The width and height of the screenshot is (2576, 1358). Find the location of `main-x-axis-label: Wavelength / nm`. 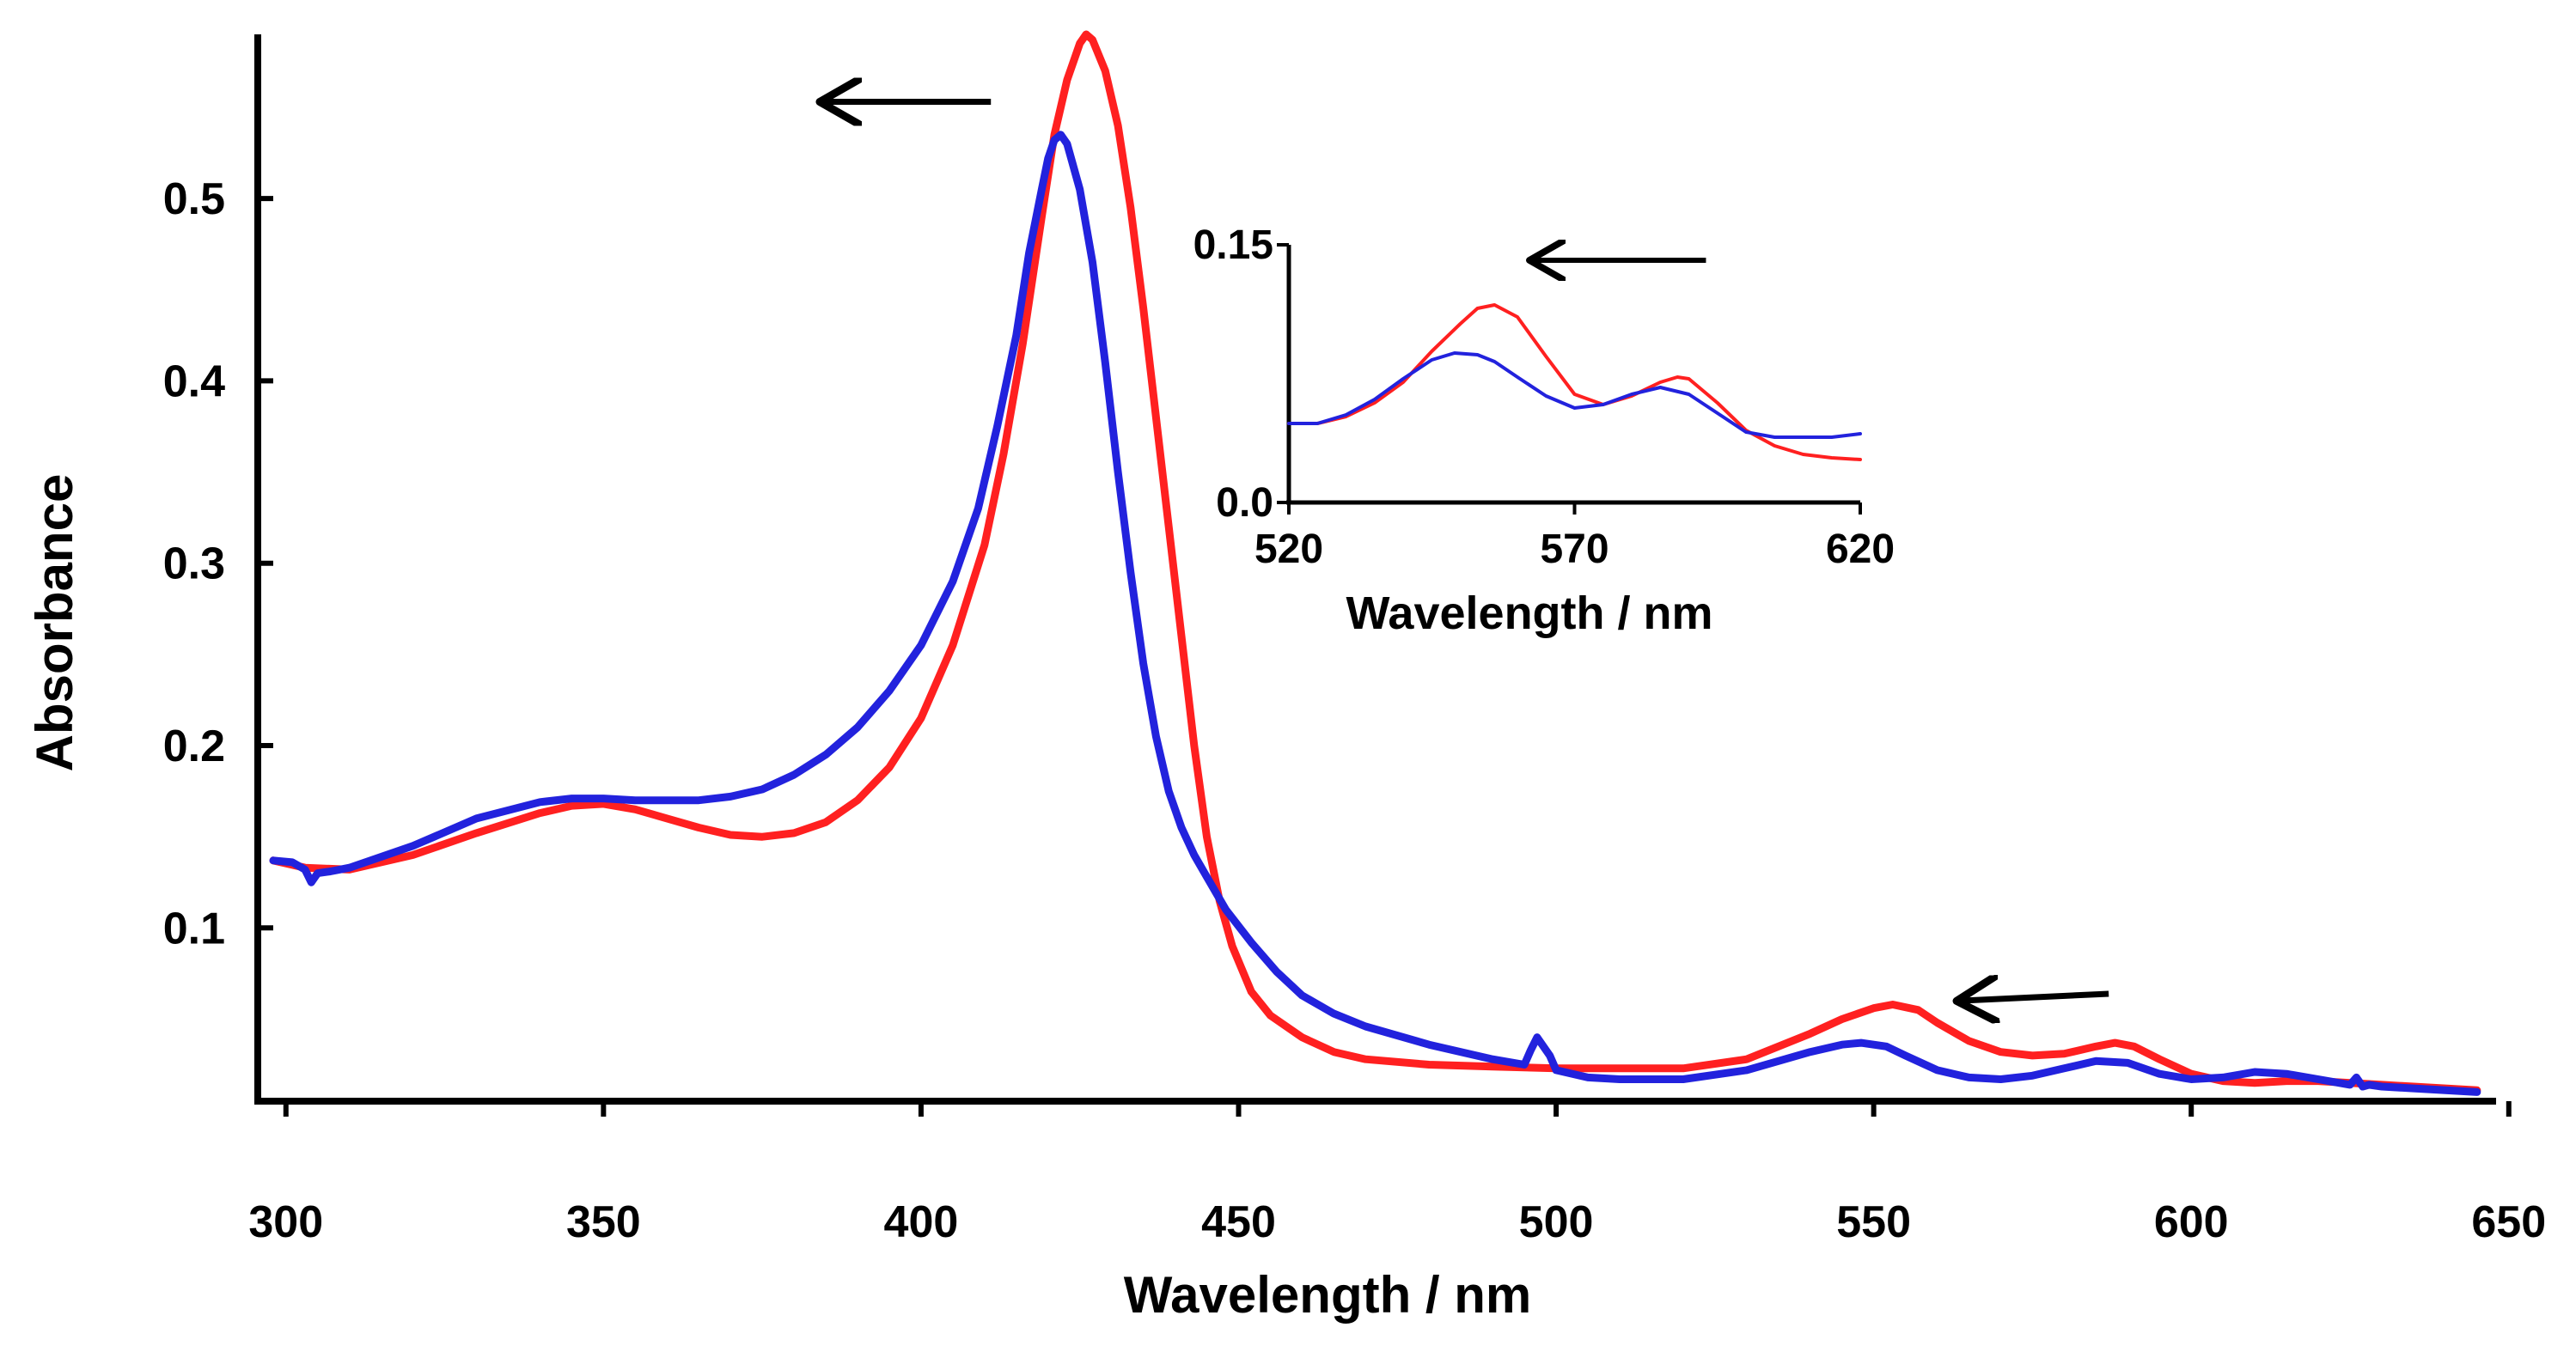

main-x-axis-label: Wavelength / nm is located at coordinates (1328, 1295).